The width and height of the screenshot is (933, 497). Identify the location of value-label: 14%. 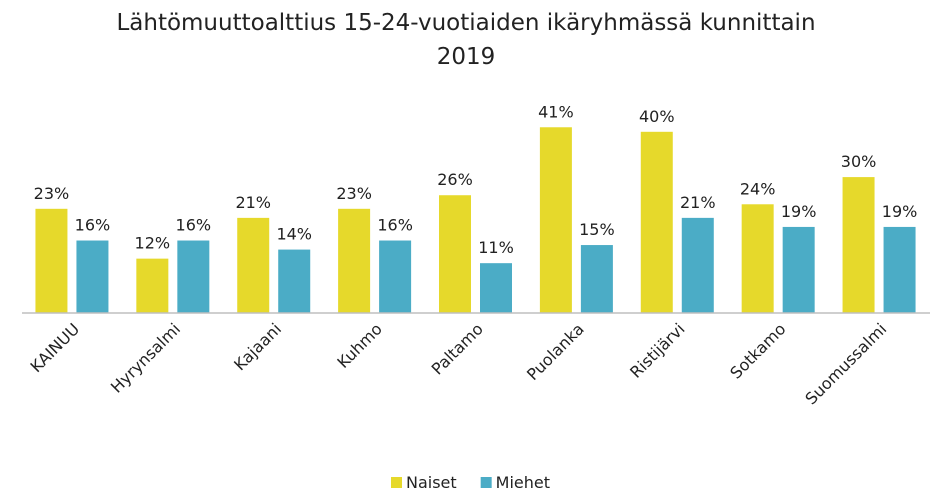
(294, 234).